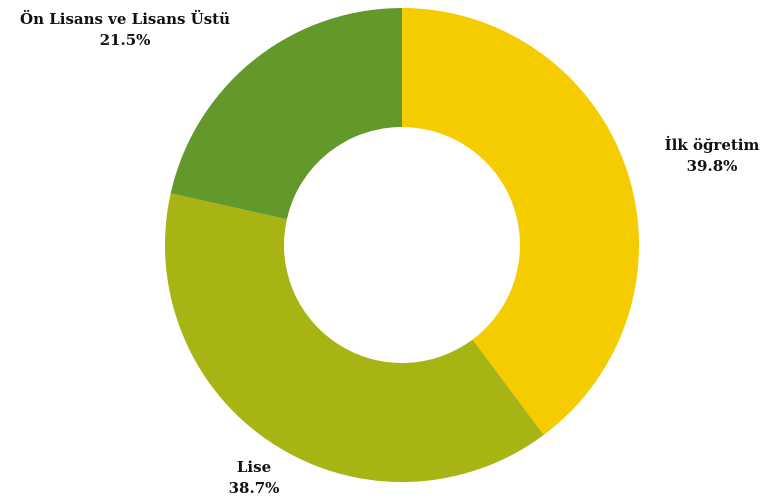 The width and height of the screenshot is (773, 500). Describe the element at coordinates (254, 467) in the screenshot. I see `slice-category-label-2: Lise` at that location.